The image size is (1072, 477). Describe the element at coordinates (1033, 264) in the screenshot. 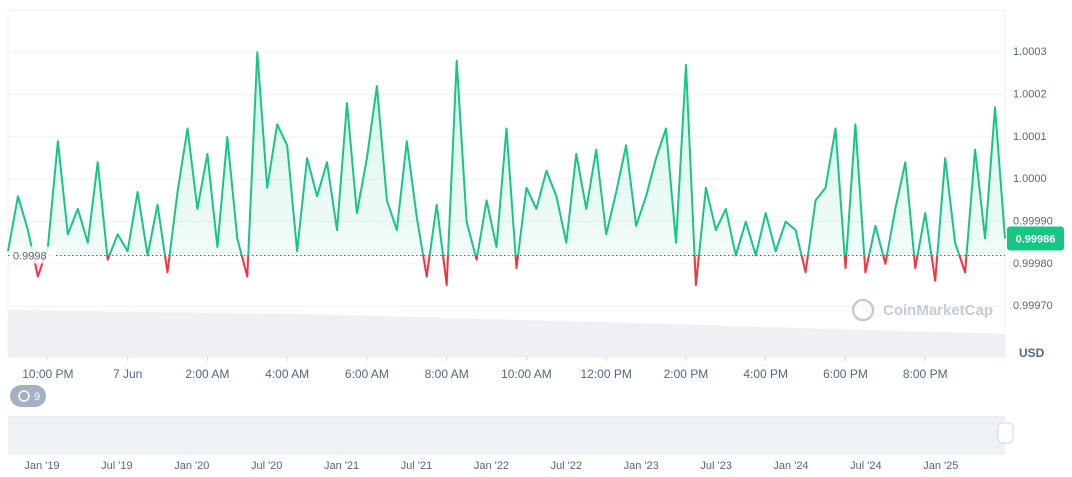

I see `y-tick-label: 0.99980` at that location.